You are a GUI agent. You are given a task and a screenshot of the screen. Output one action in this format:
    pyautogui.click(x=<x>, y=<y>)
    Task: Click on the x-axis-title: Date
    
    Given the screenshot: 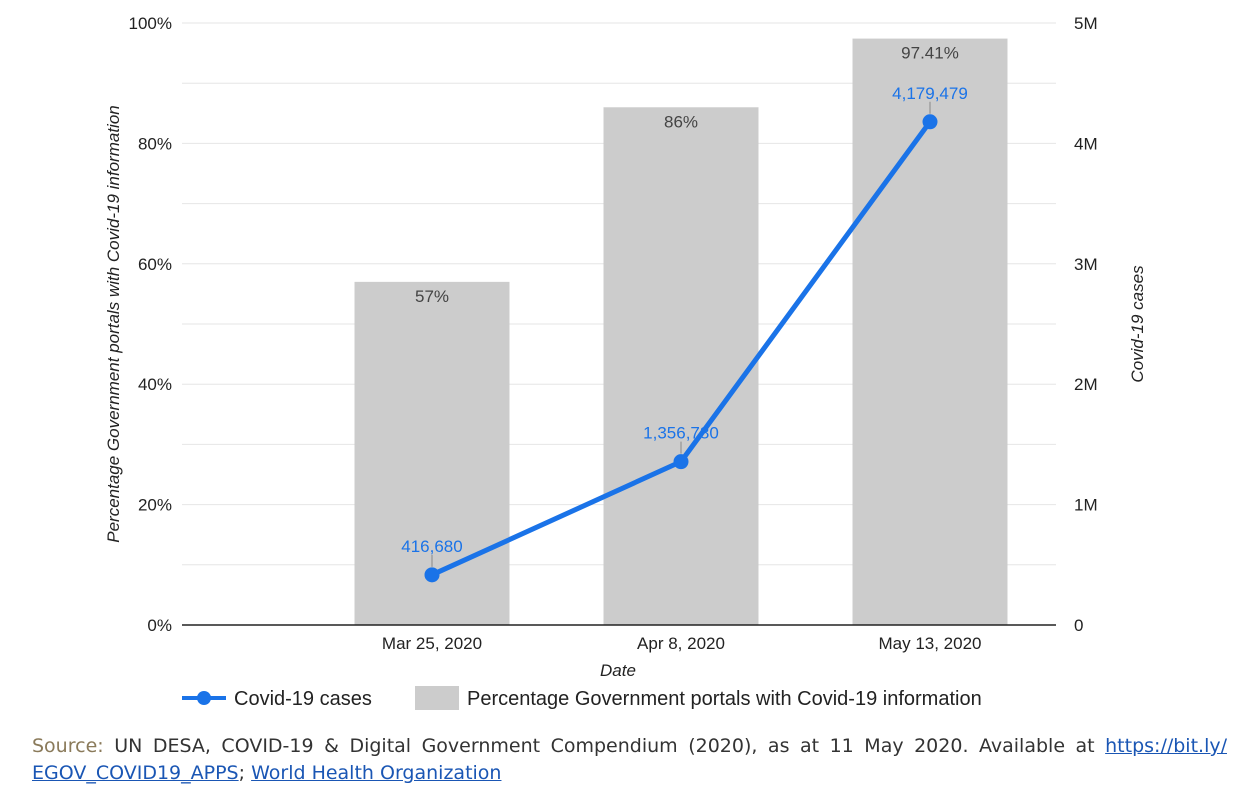 What is the action you would take?
    pyautogui.click(x=618, y=670)
    